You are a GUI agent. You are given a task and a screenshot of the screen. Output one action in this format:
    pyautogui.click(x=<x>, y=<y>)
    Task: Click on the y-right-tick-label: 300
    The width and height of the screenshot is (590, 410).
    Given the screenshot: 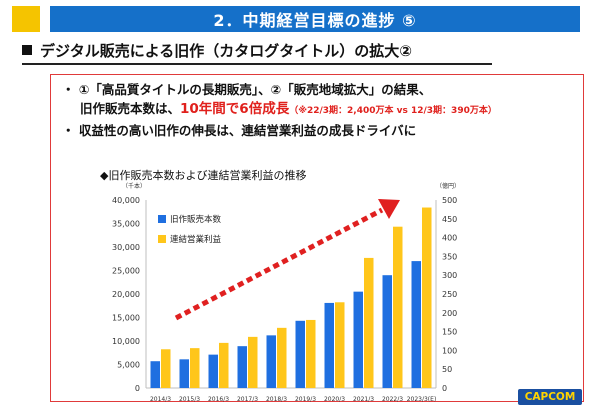 What is the action you would take?
    pyautogui.click(x=449, y=275)
    